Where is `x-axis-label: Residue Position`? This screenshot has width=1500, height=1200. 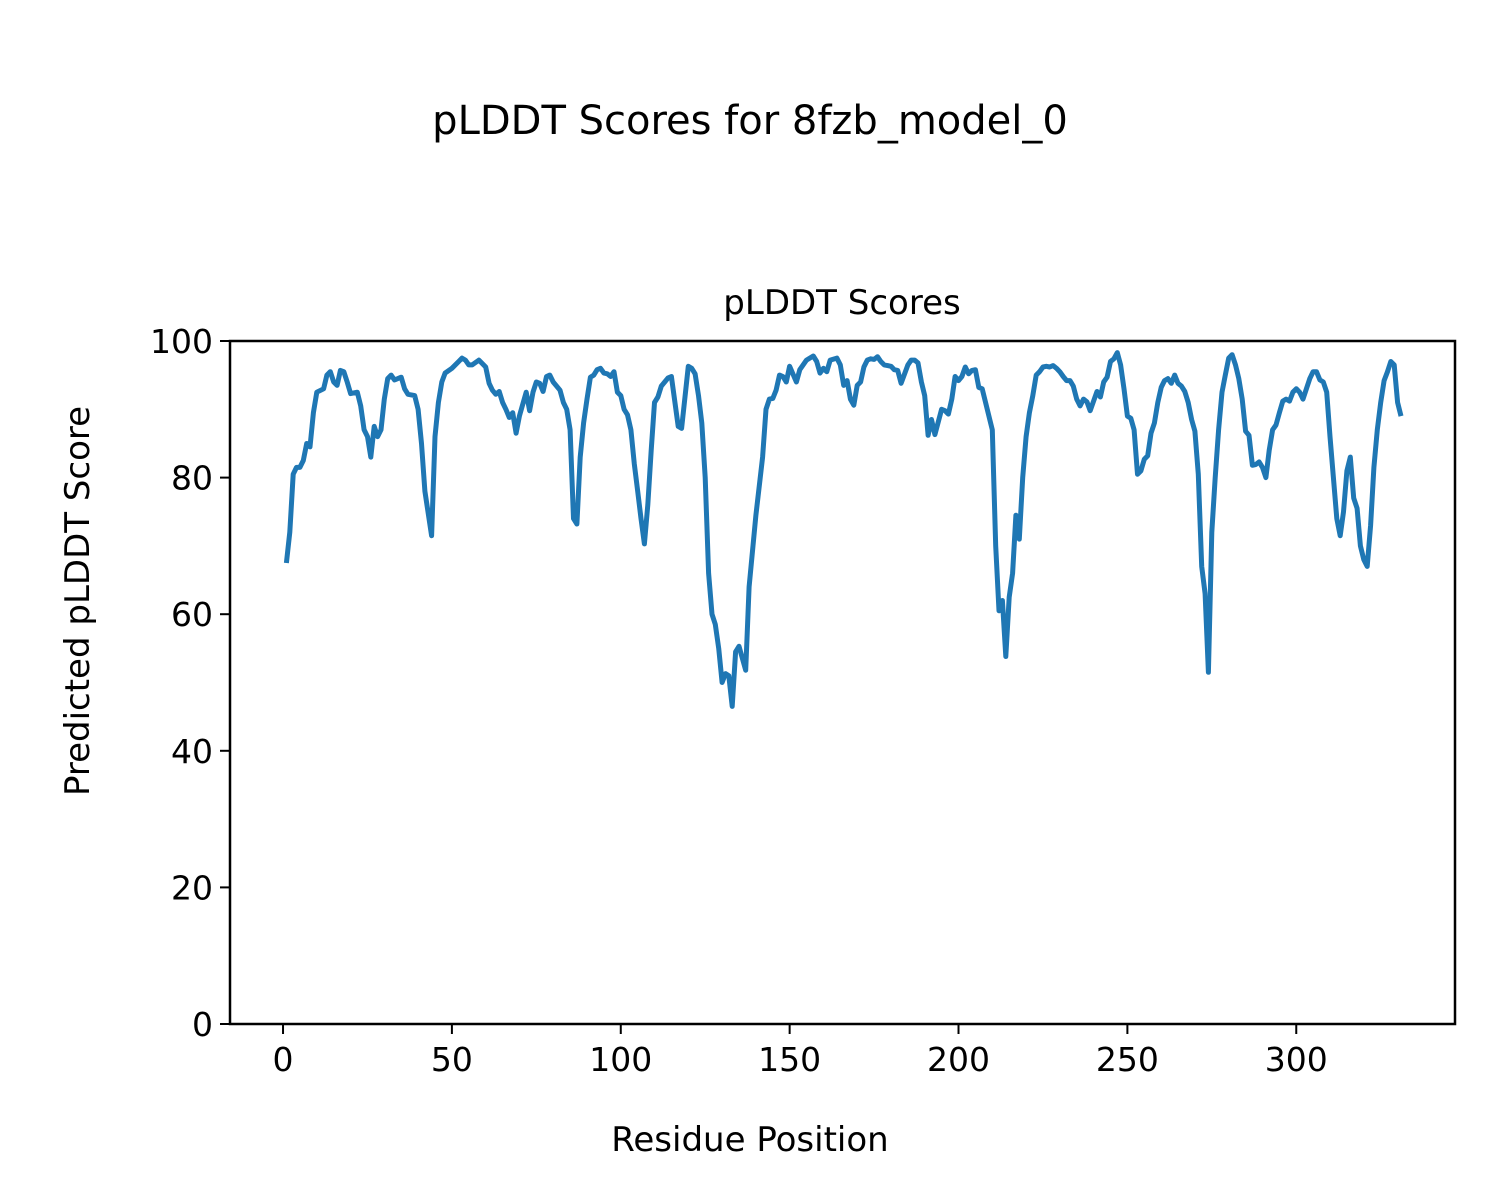
x-axis-label: Residue Position is located at coordinates (749, 1140).